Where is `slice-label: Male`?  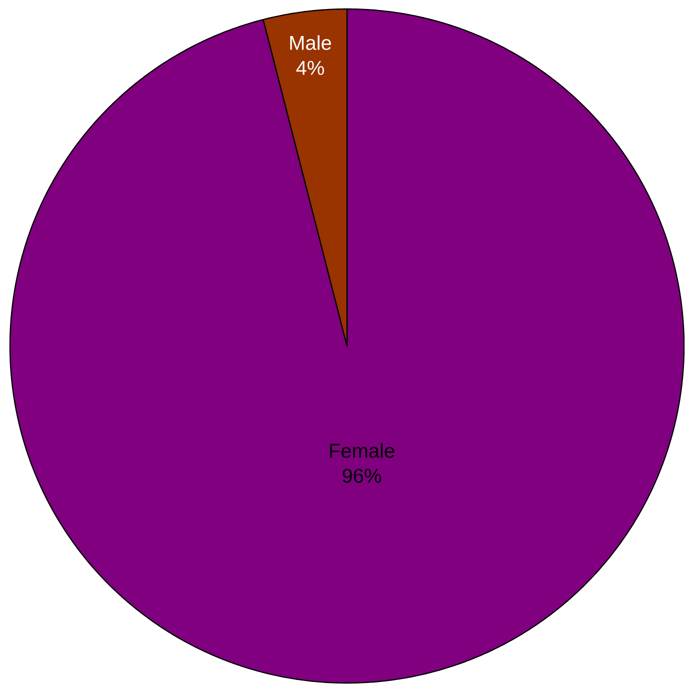 slice-label: Male is located at coordinates (311, 42).